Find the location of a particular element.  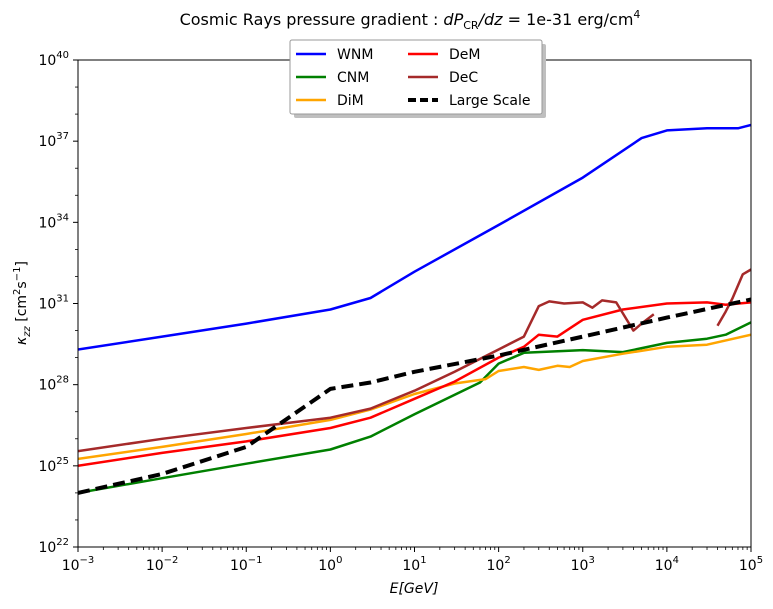

x-tick-label-6: 10³ is located at coordinates (583, 564).